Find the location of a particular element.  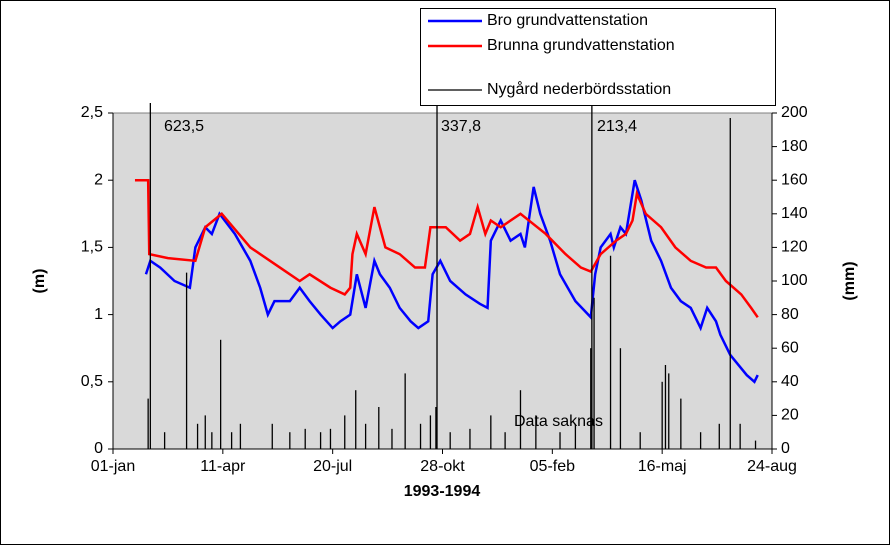

y2-tick-label: 120 is located at coordinates (794, 247).